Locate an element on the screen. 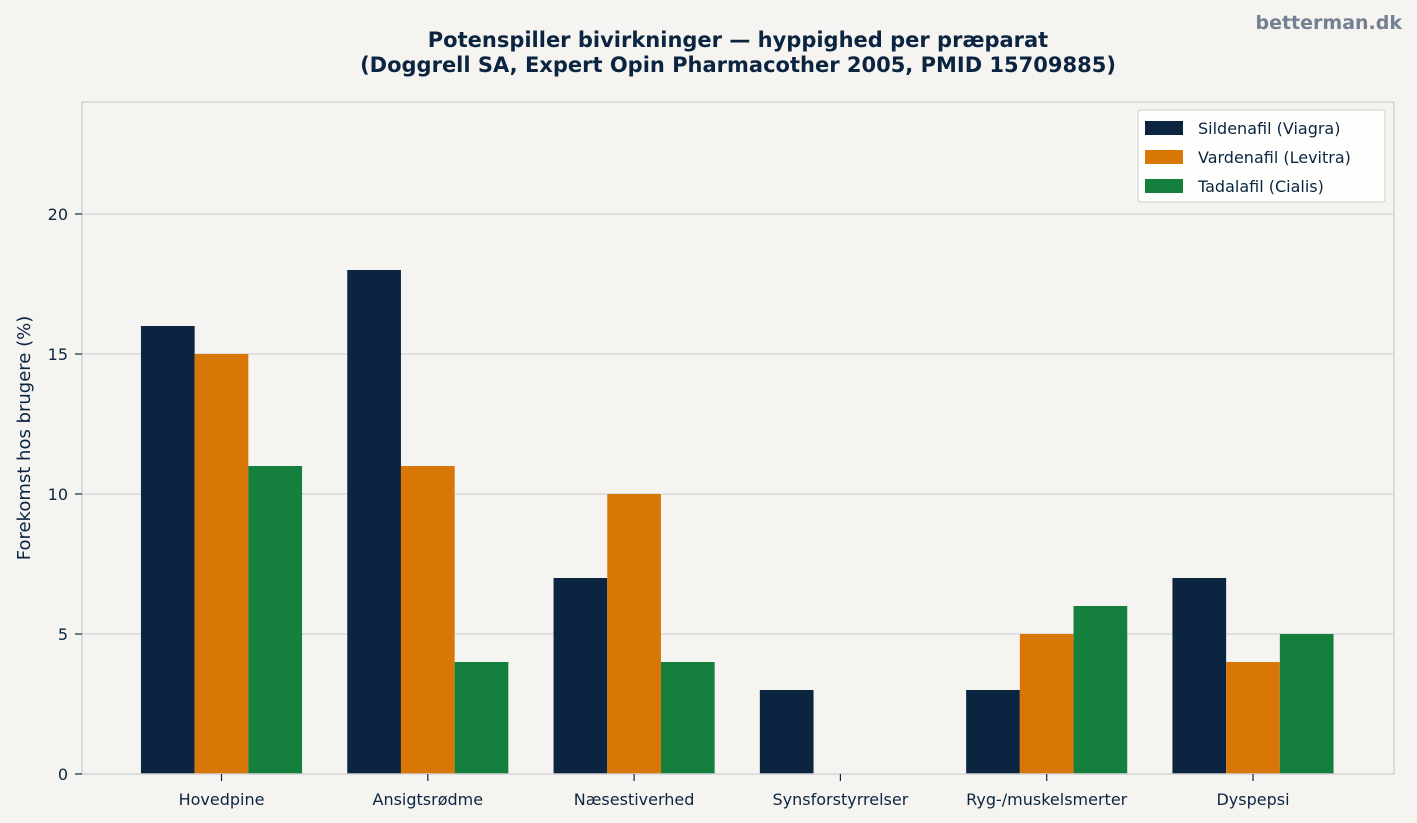 This screenshot has width=1417, height=823. x-tick-label-3: Synsforstyrrelser is located at coordinates (841, 799).